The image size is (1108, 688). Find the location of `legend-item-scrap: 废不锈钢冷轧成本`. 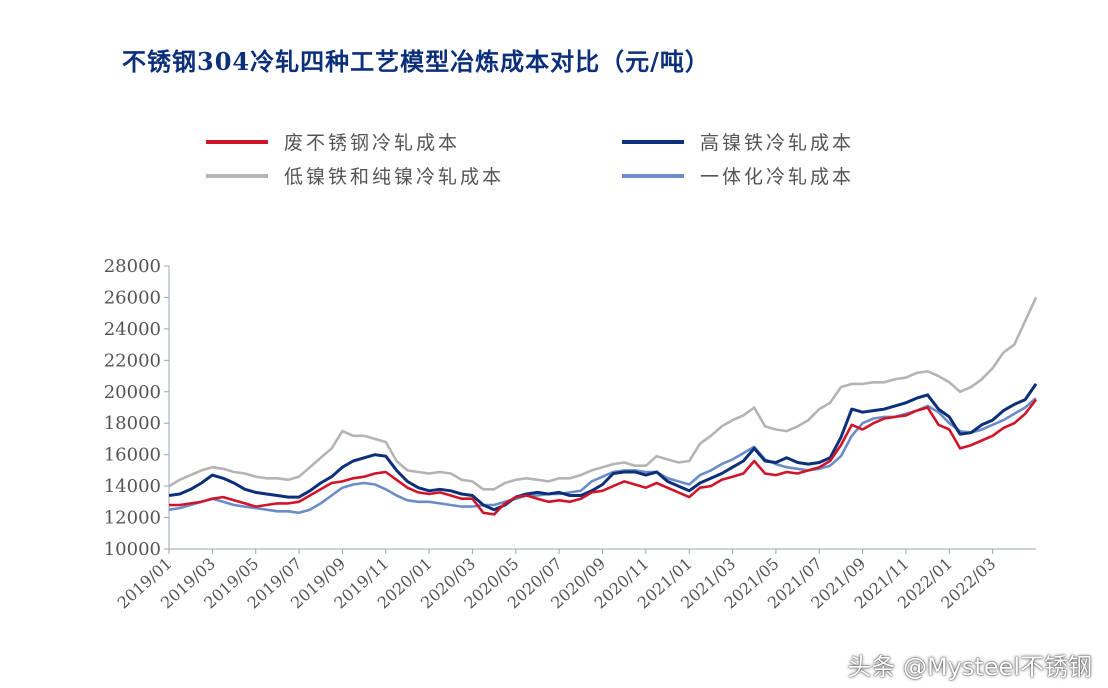

legend-item-scrap: 废不锈钢冷轧成本 is located at coordinates (333, 141).